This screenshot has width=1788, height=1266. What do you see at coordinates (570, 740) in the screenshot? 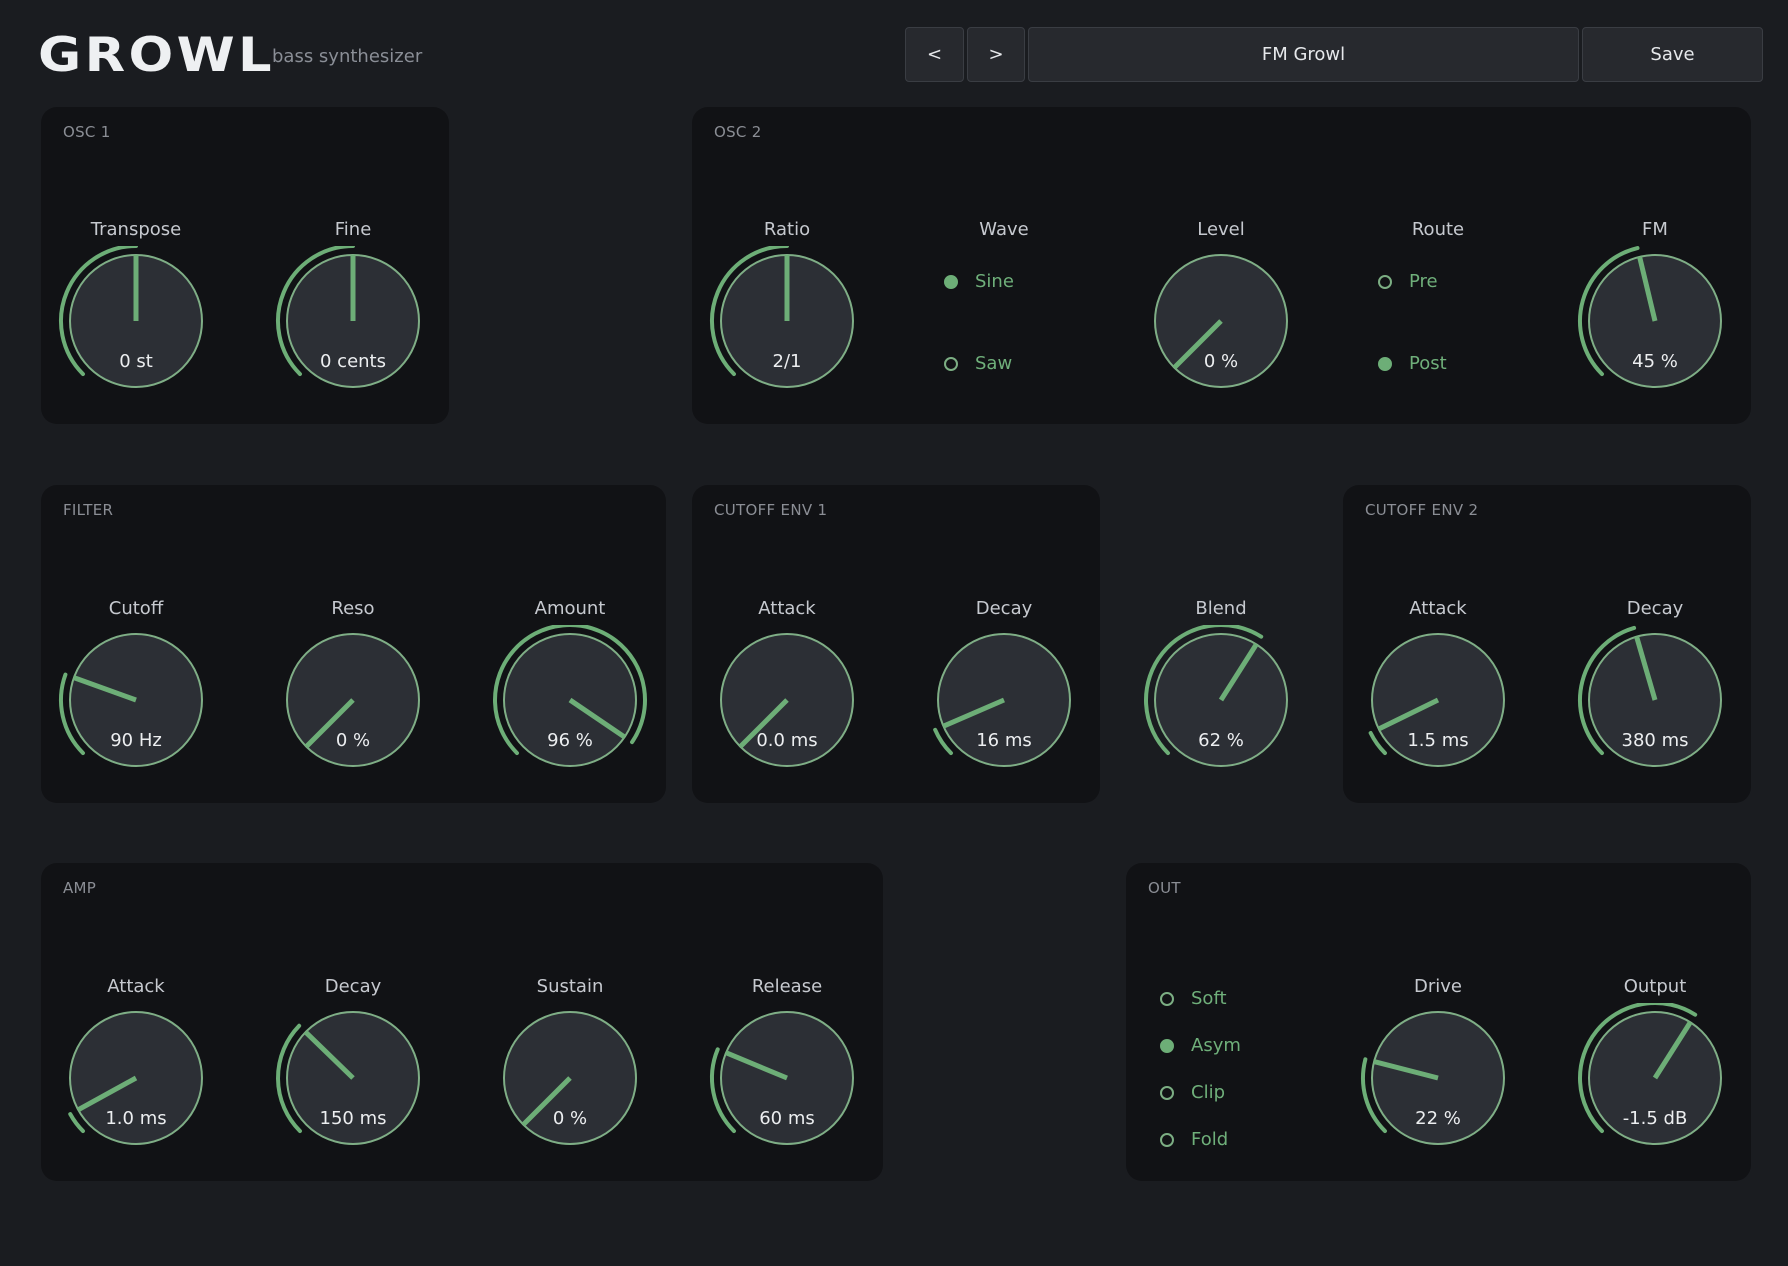
I see `knob-value: 96 %` at bounding box center [570, 740].